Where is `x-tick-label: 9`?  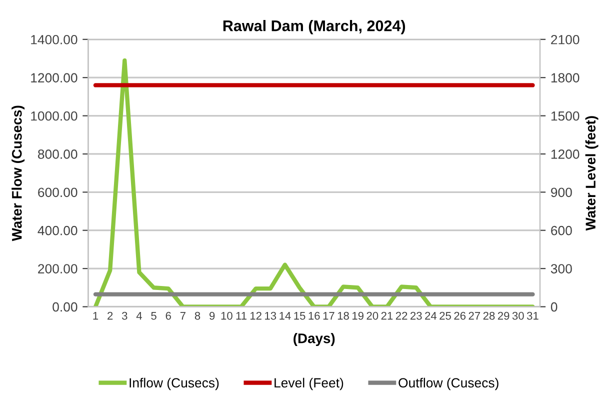
x-tick-label: 9 is located at coordinates (212, 316).